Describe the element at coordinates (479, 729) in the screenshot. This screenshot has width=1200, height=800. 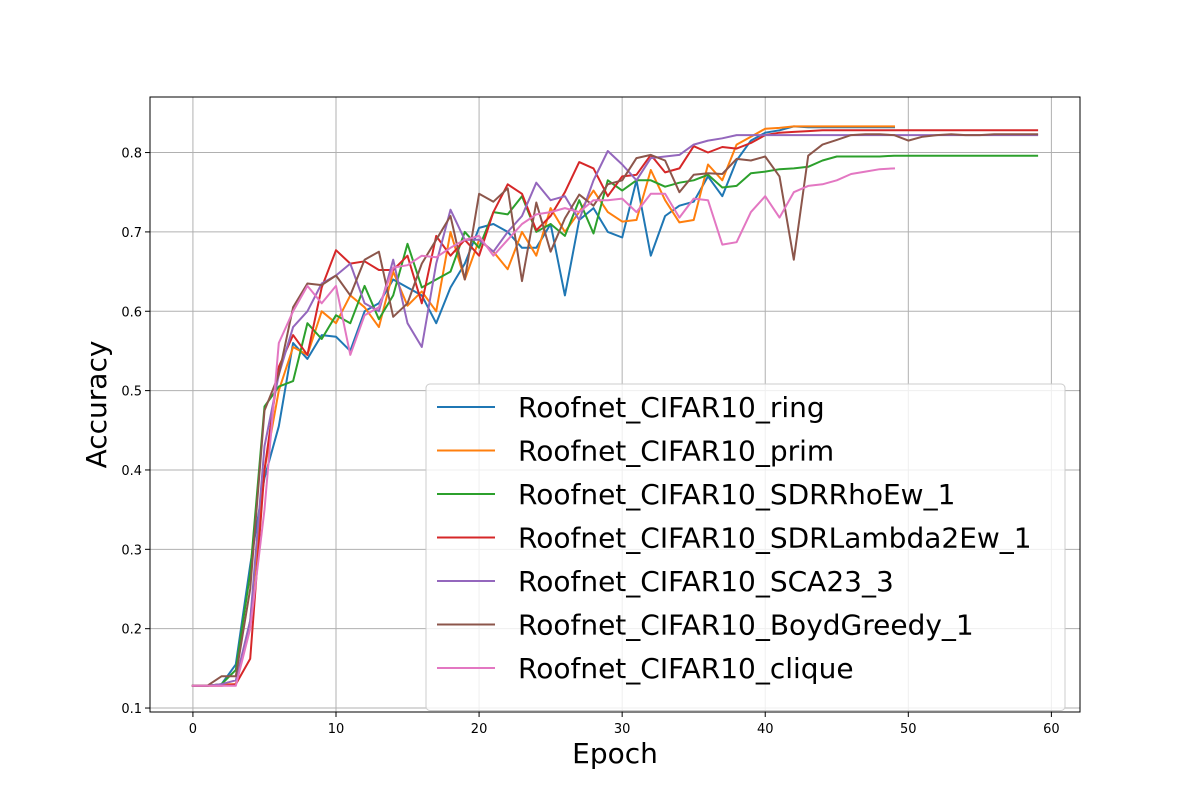
I see `x-tick-label: 20` at that location.